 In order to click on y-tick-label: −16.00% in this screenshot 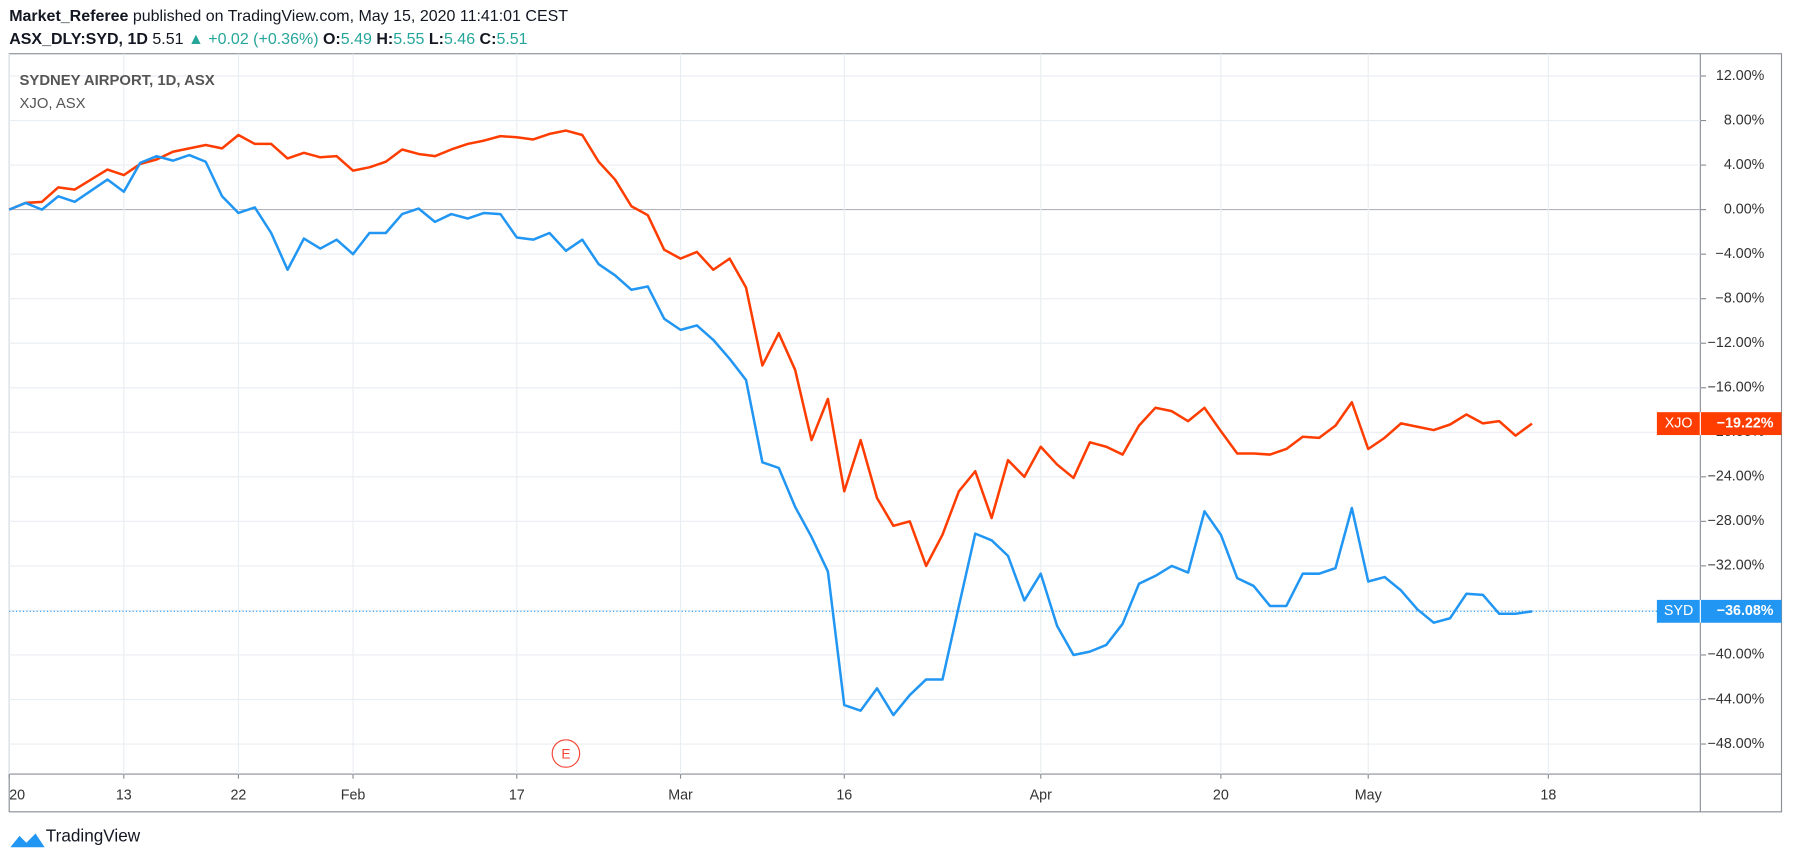, I will do `click(1736, 388)`.